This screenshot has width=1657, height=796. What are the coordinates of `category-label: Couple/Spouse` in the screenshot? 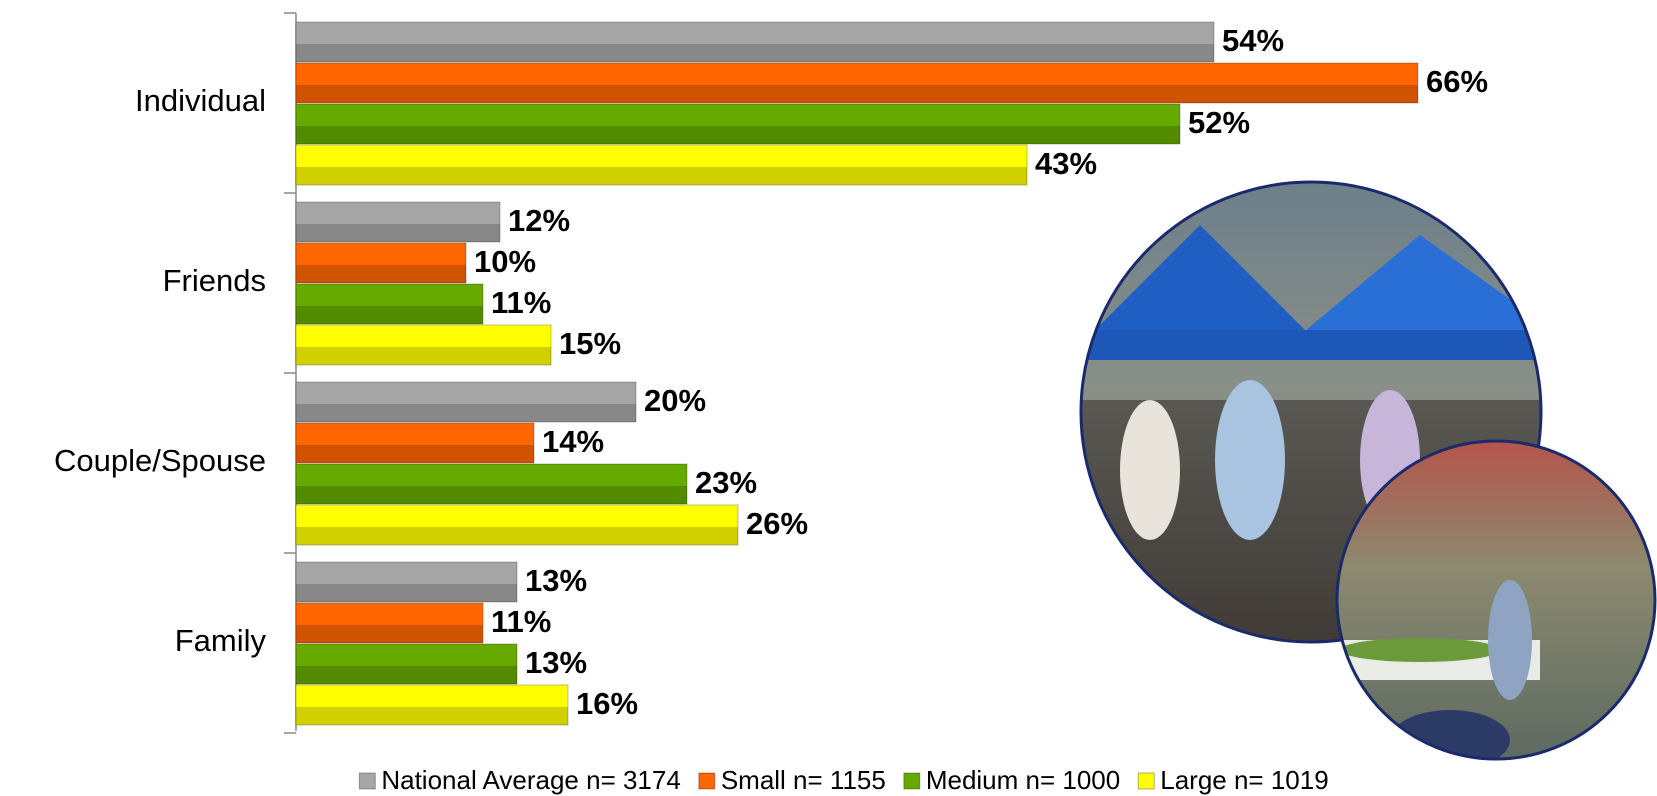 It's located at (160, 460).